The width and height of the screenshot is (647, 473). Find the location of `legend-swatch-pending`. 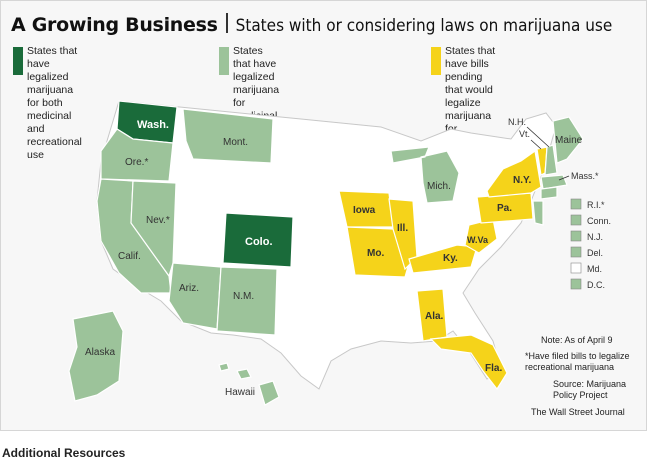

legend-swatch-pending is located at coordinates (436, 61).